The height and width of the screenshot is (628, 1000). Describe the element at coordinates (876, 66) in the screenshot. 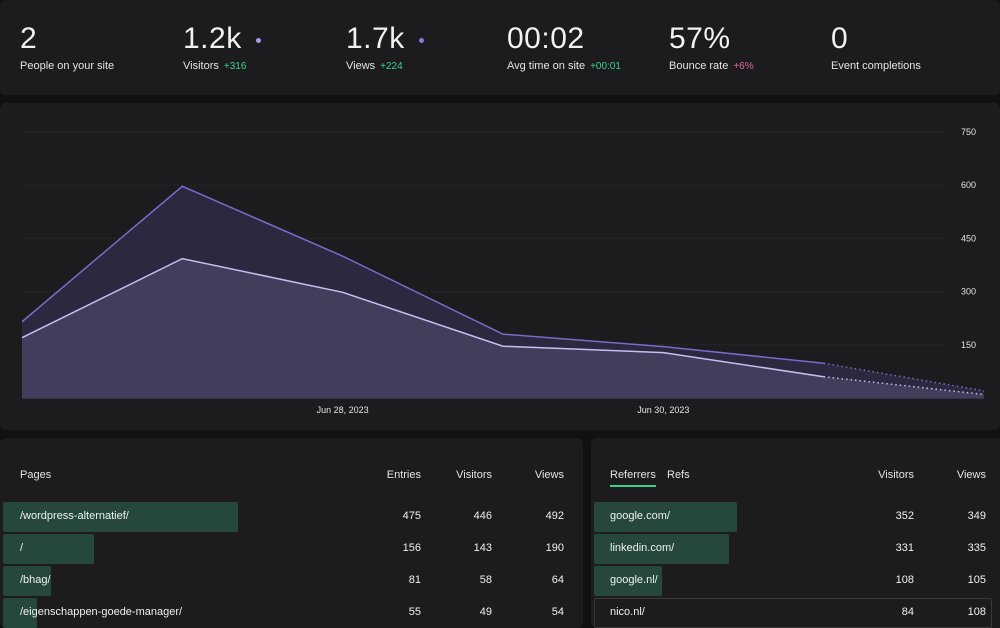

I see `stat-label: Event completions` at that location.